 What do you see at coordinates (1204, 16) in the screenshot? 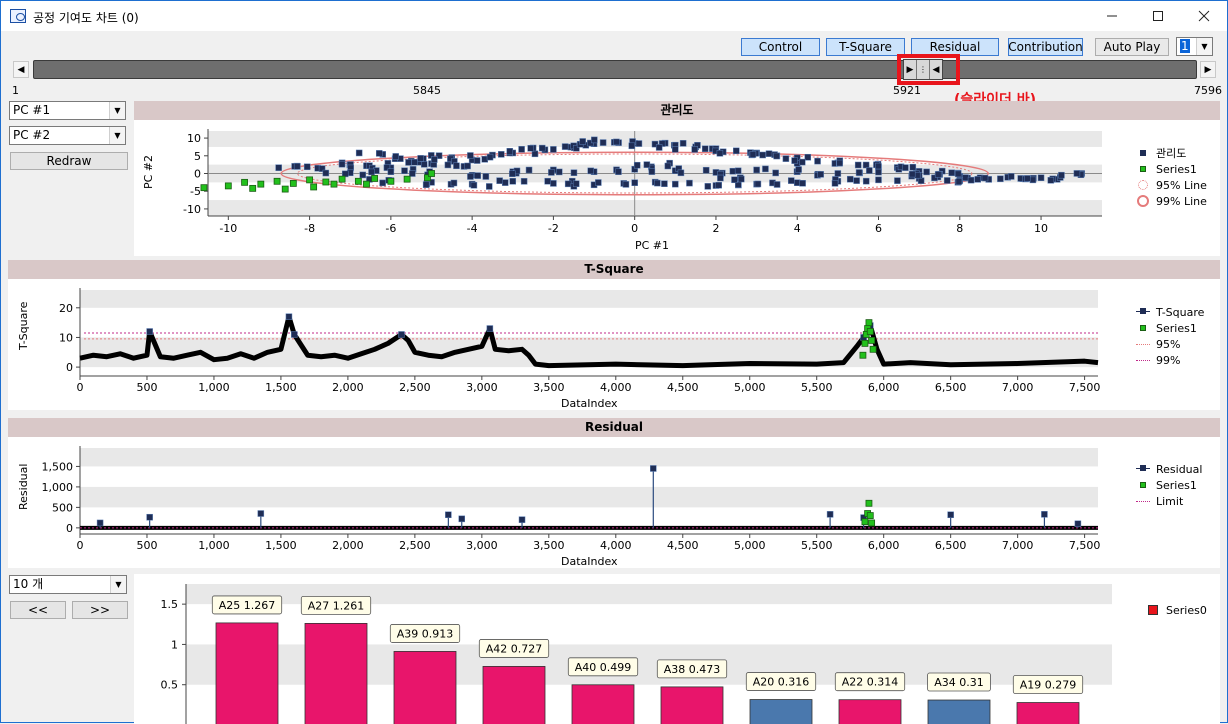
I see `close-button` at bounding box center [1204, 16].